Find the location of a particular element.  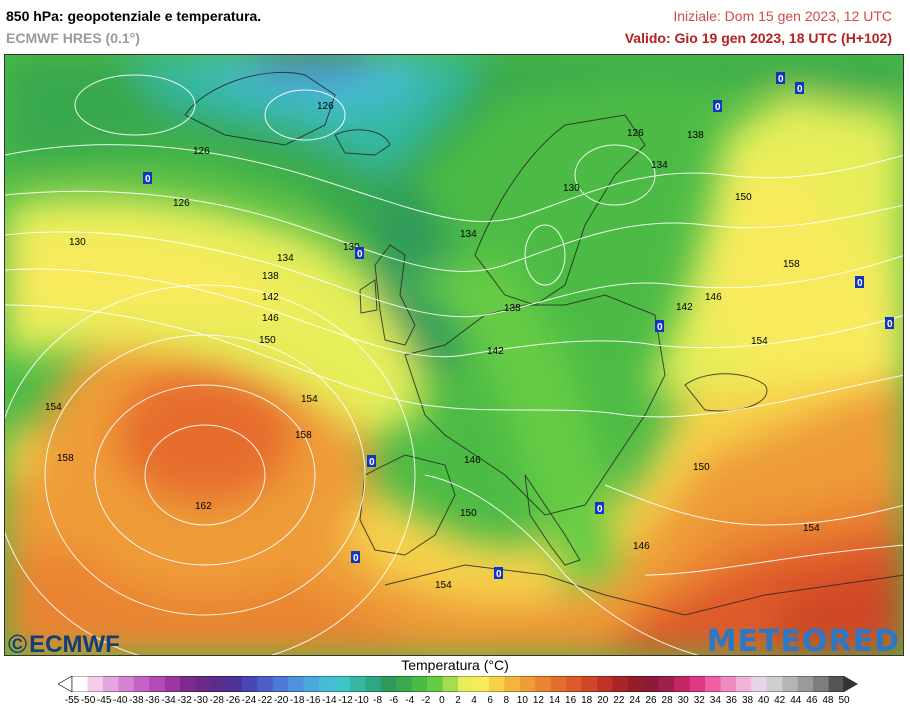

scale-tick-label: -38 is located at coordinates (136, 700).